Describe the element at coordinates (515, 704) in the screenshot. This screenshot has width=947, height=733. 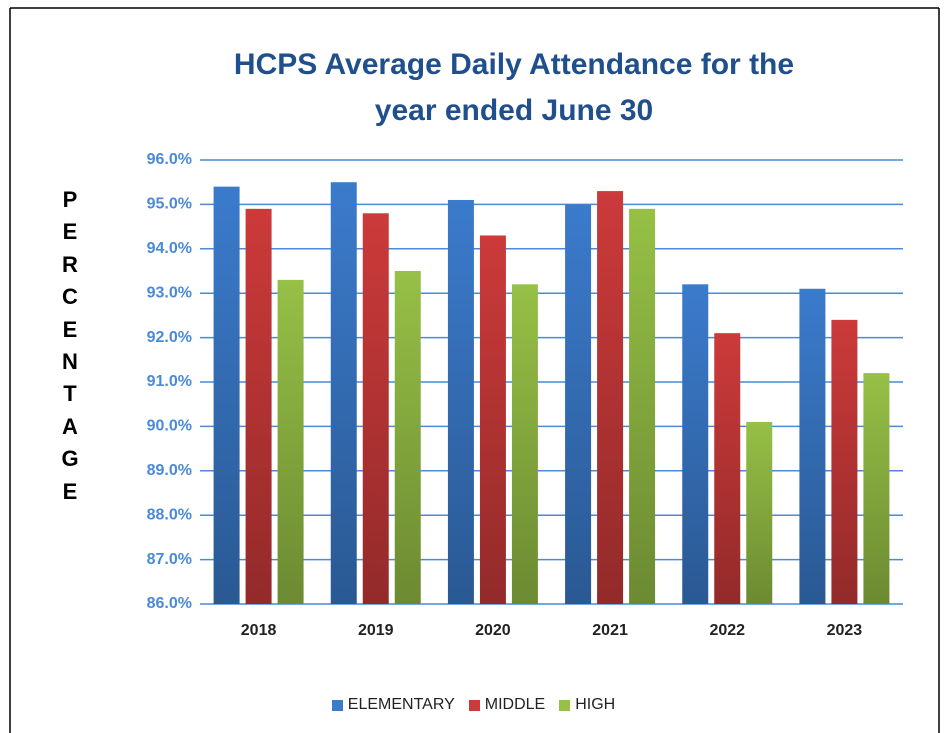
I see `legend-label: MIDDLE` at that location.